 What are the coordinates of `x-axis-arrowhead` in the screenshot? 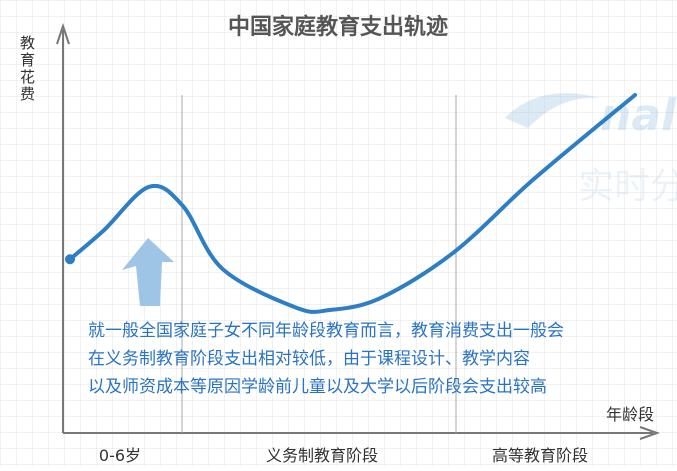 It's located at (650, 433).